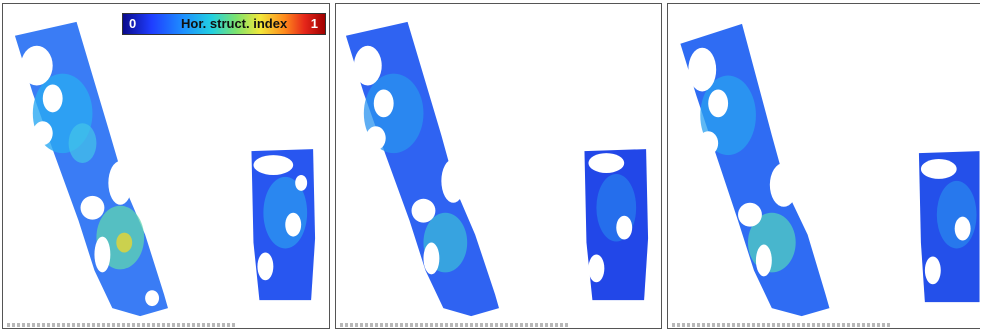 Image resolution: width=982 pixels, height=331 pixels. What do you see at coordinates (234, 23) in the screenshot?
I see `legend-title: Hor. struct. index` at bounding box center [234, 23].